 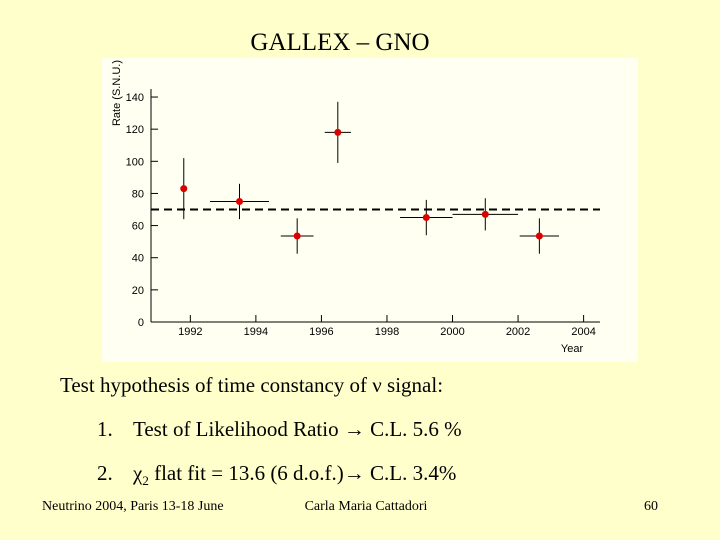 What do you see at coordinates (141, 323) in the screenshot?
I see `y-tick-label: 0` at bounding box center [141, 323].